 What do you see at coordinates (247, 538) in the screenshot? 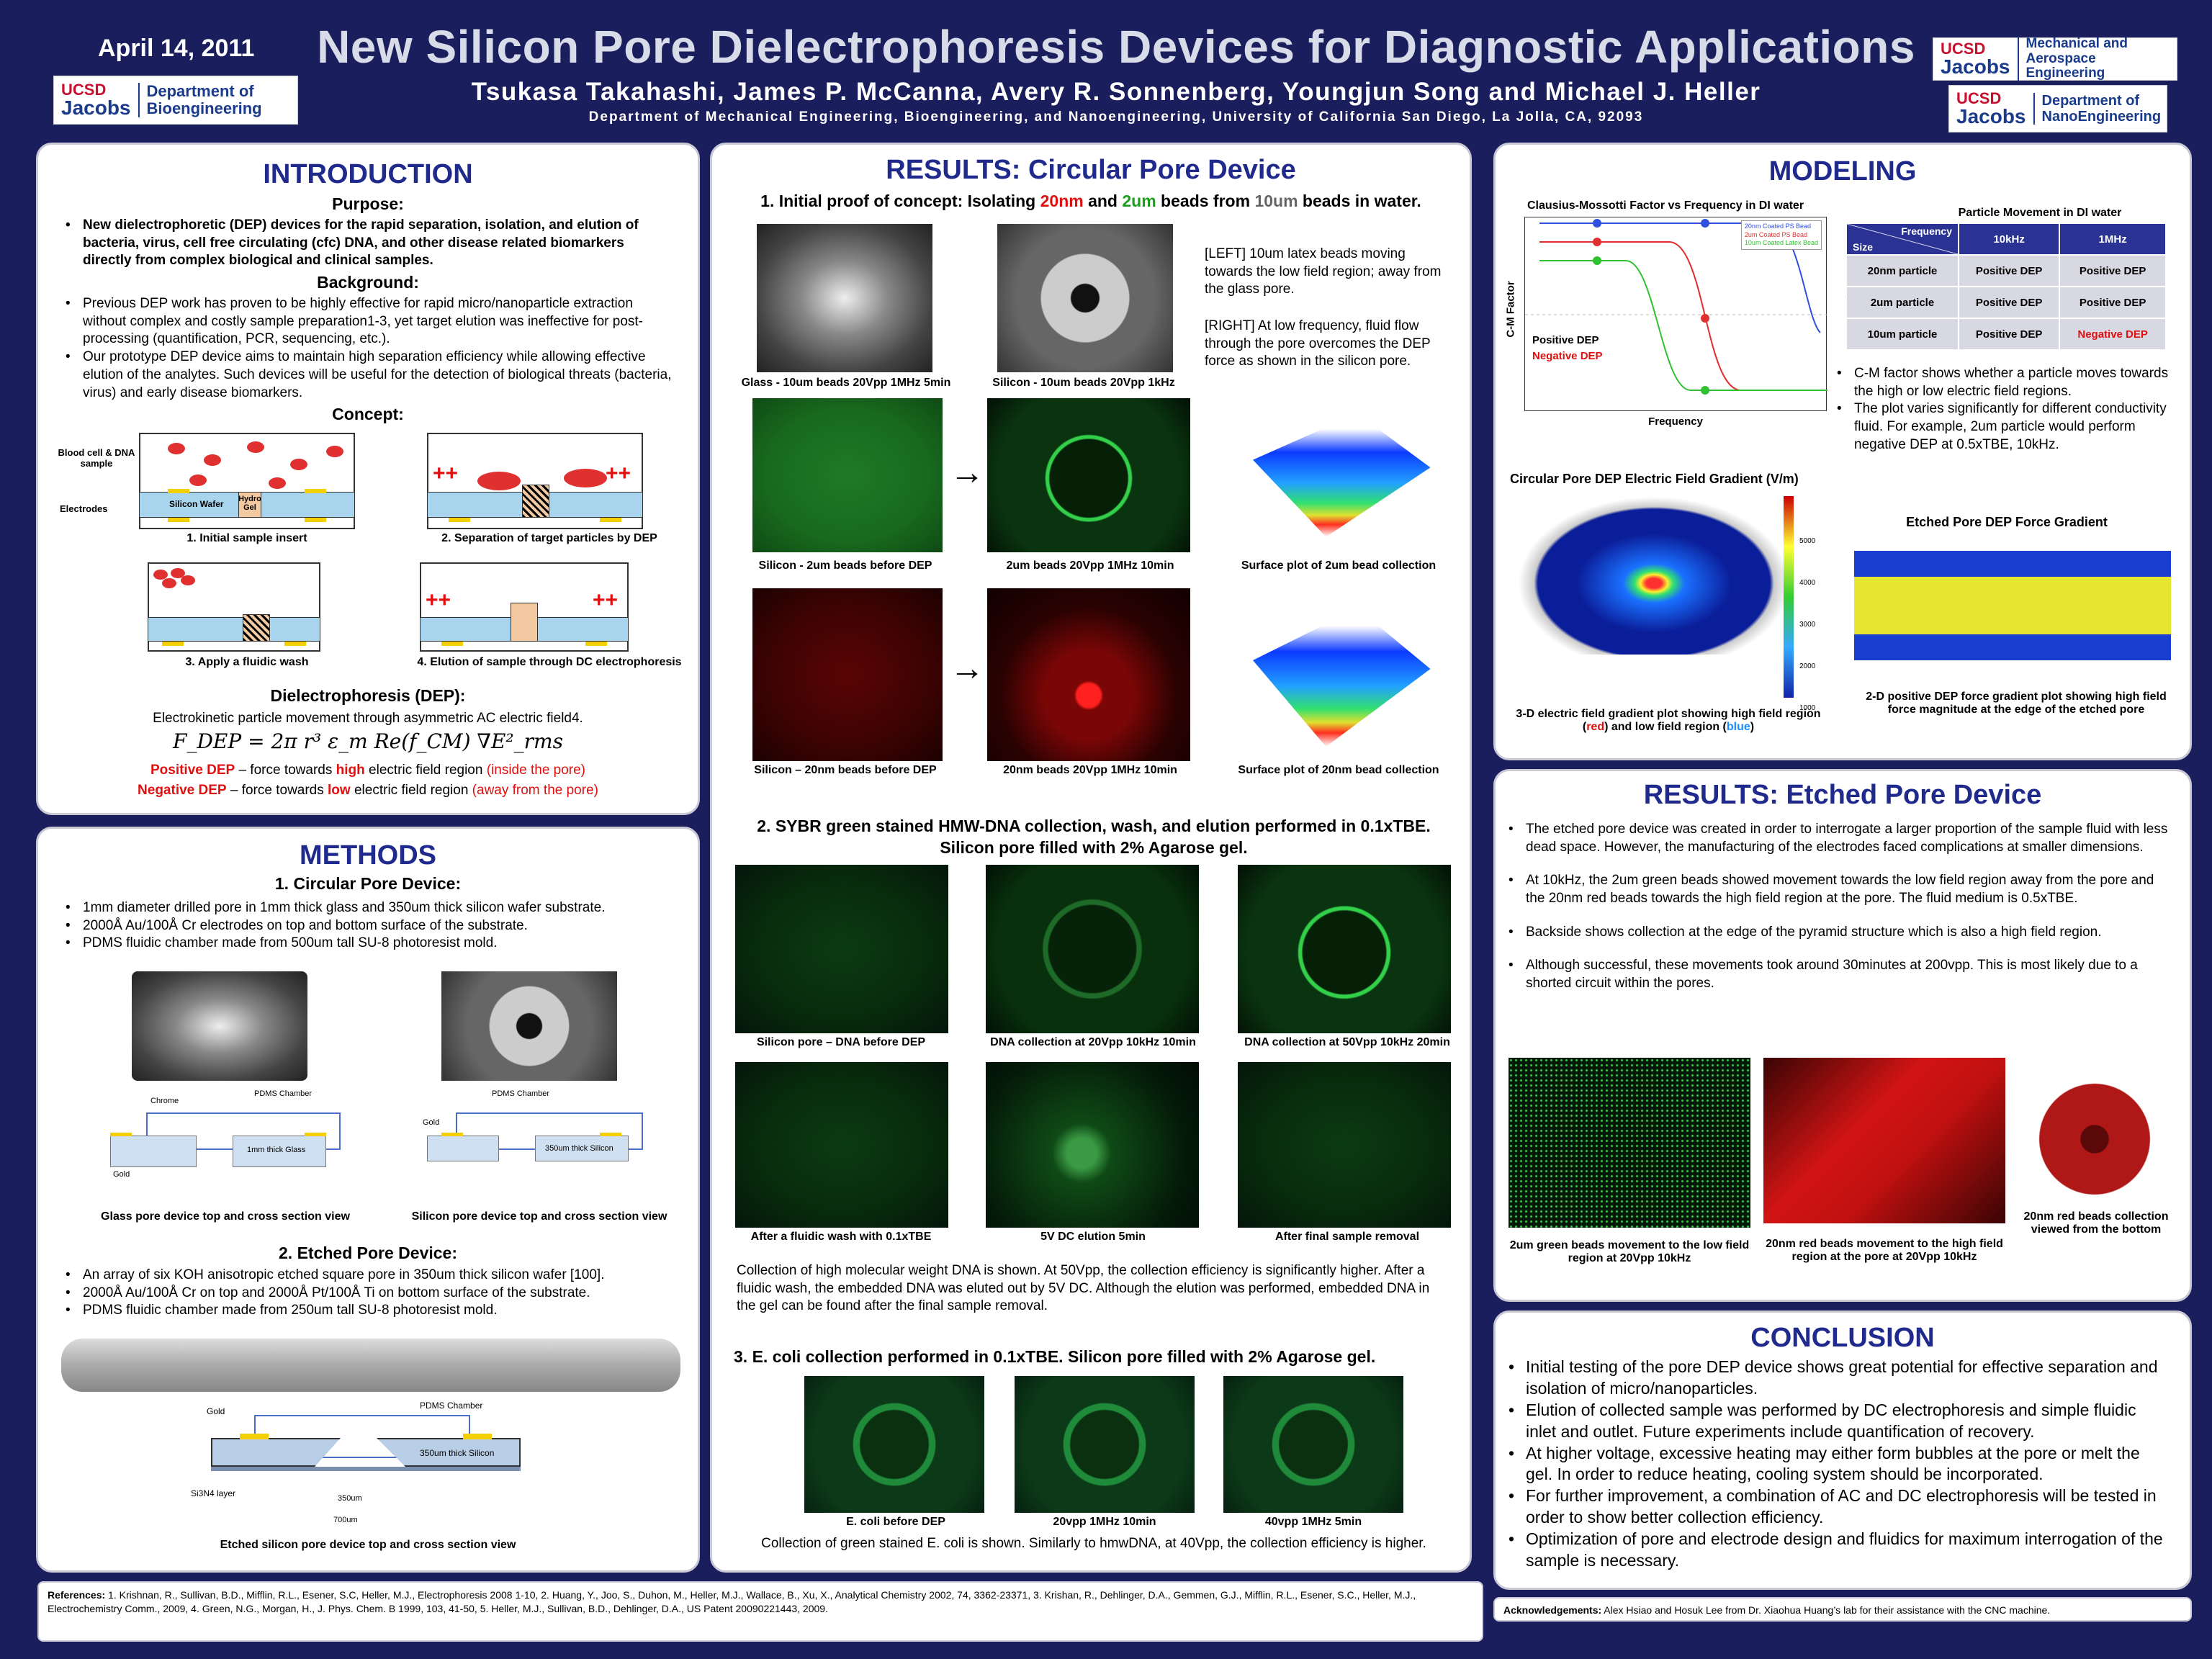
I see `concept-caption-1: 1. Initial sample insert` at bounding box center [247, 538].